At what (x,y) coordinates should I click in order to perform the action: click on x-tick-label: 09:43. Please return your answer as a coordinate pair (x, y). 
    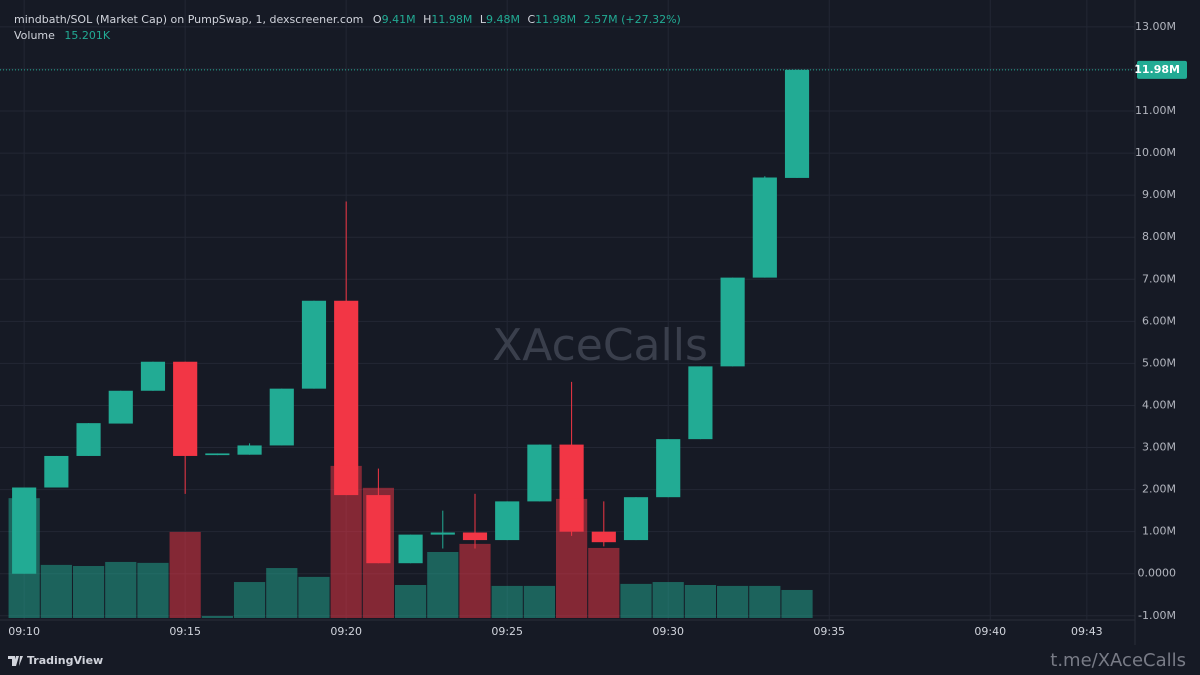
    Looking at the image, I should click on (1087, 631).